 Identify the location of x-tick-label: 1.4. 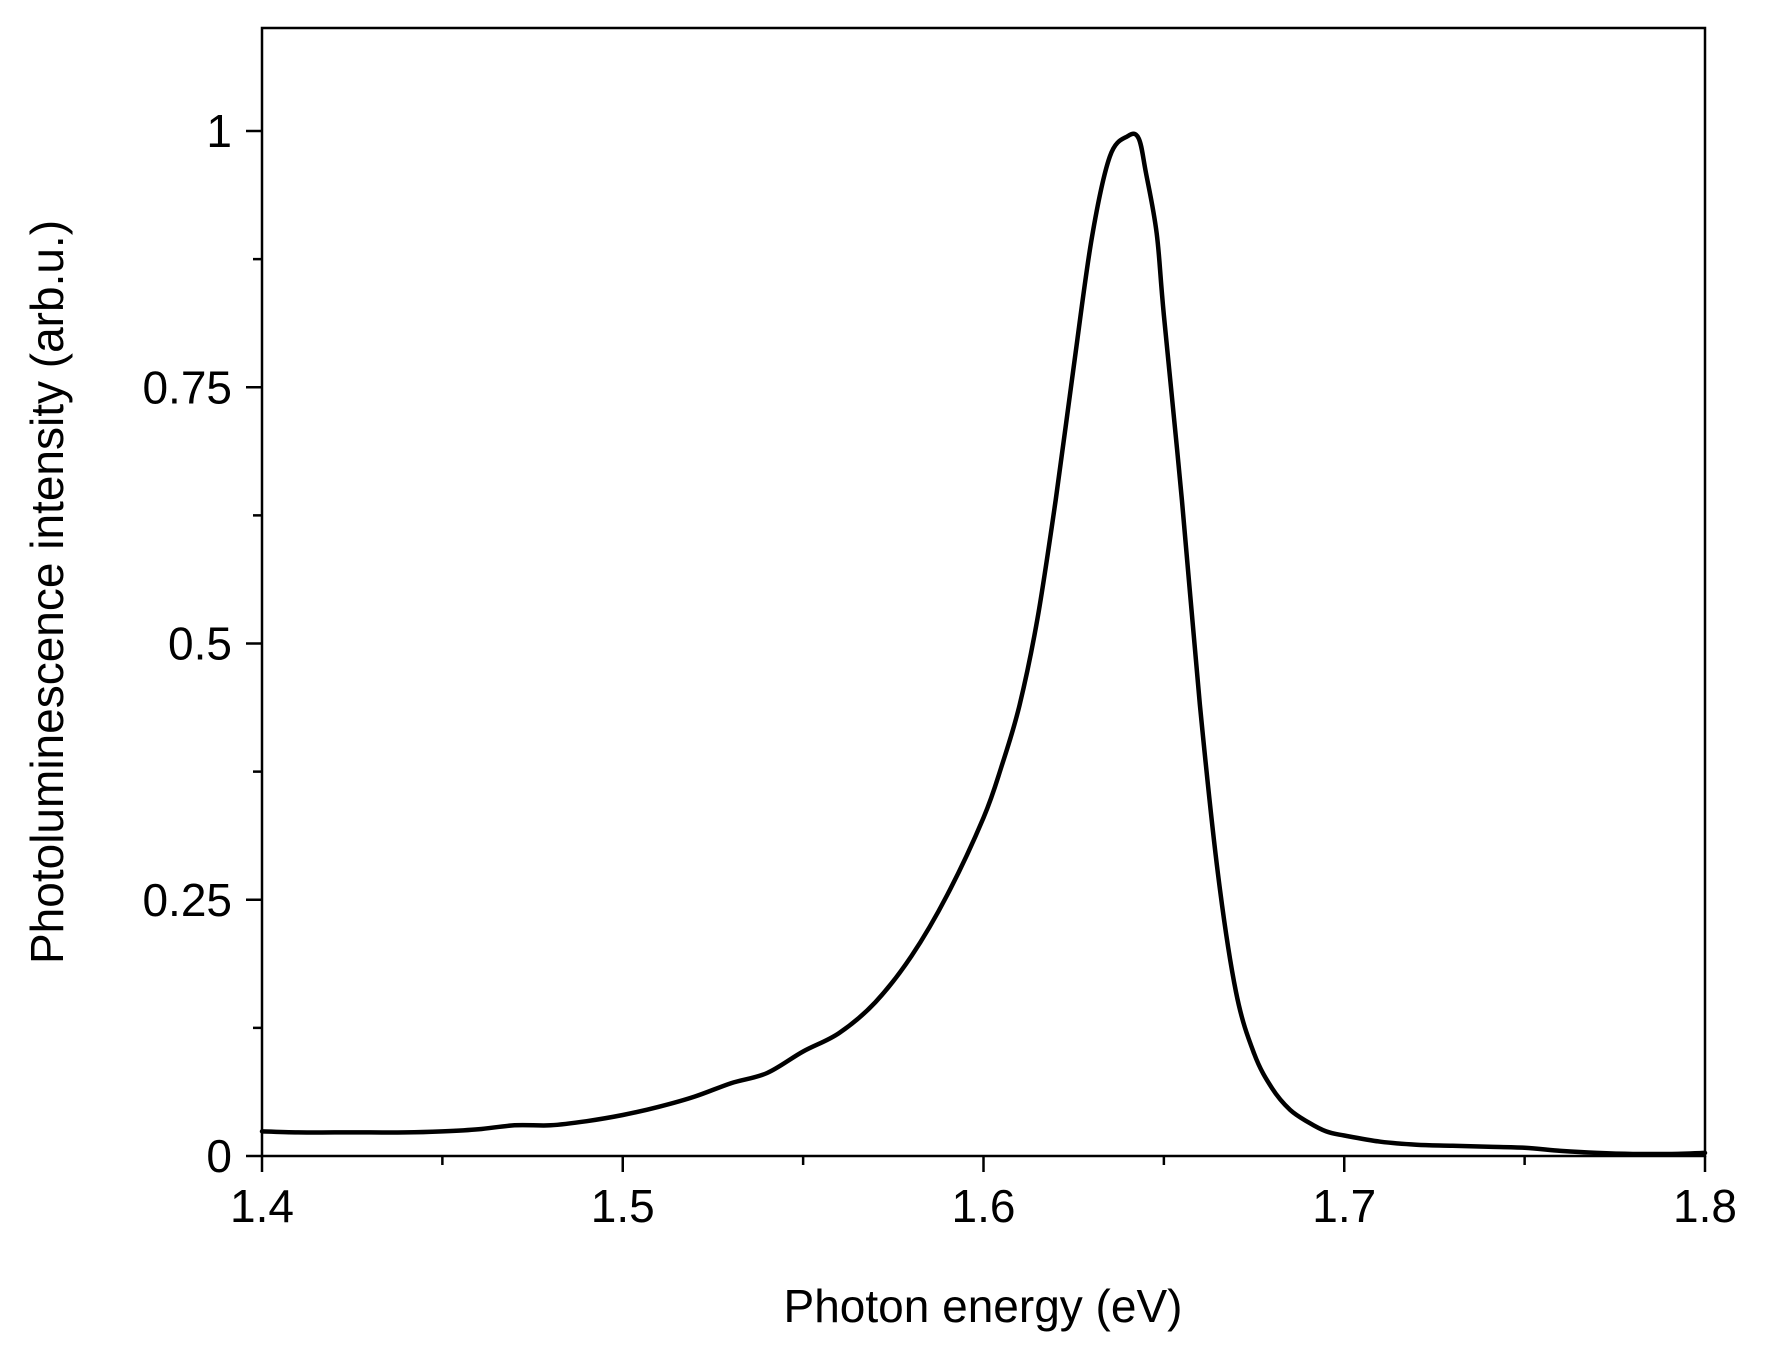
(262, 1206).